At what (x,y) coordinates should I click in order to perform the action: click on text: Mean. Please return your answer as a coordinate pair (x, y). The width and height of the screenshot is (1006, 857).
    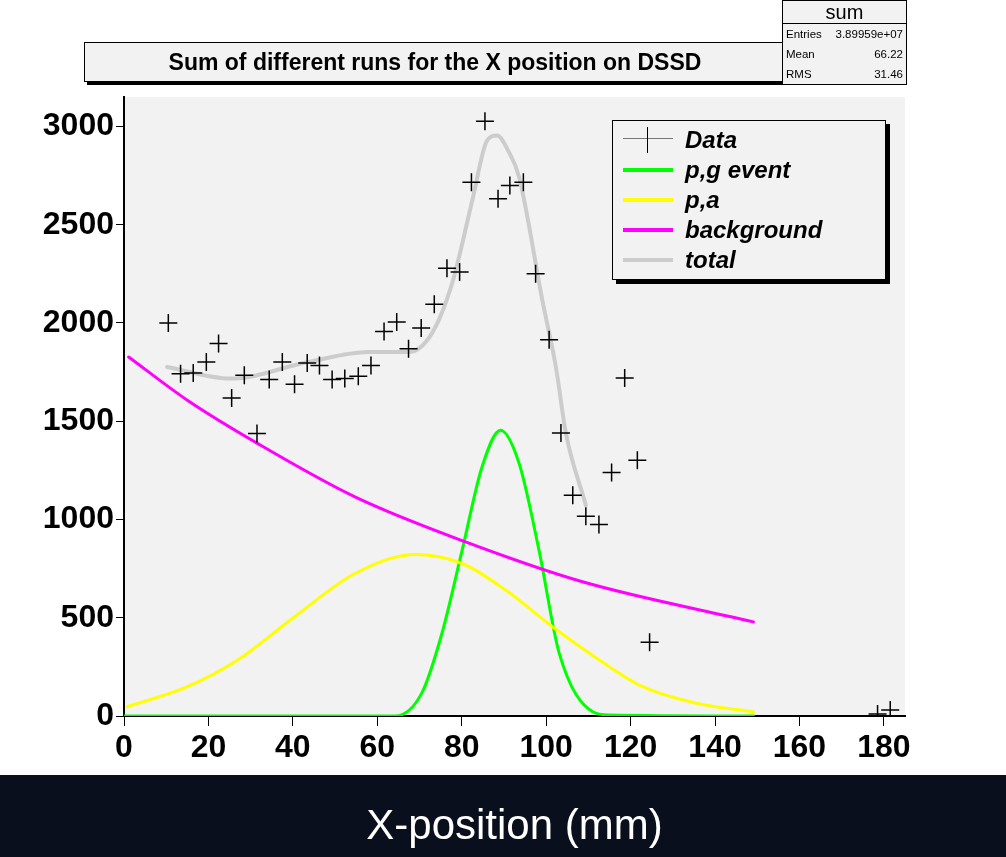
    Looking at the image, I should click on (800, 54).